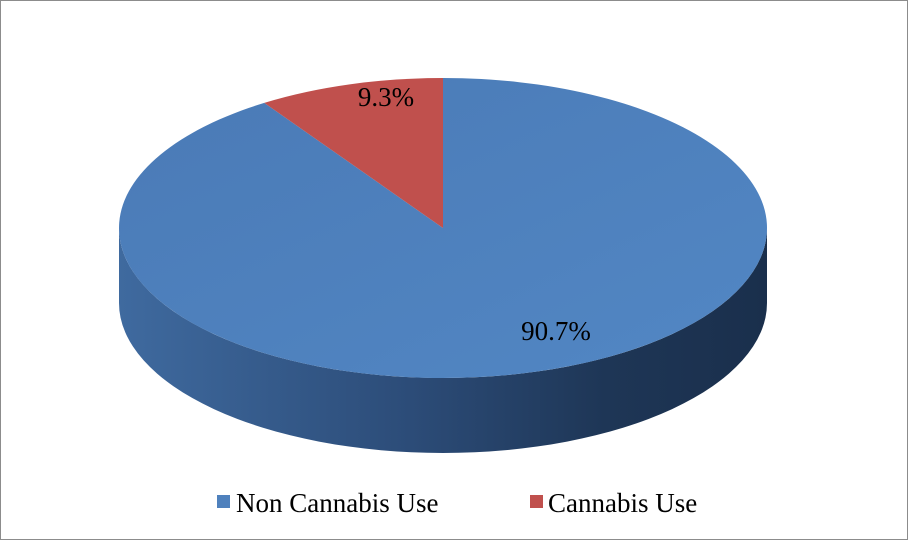 This screenshot has width=908, height=540. Describe the element at coordinates (536, 501) in the screenshot. I see `legend-swatch-cannabis-use` at that location.